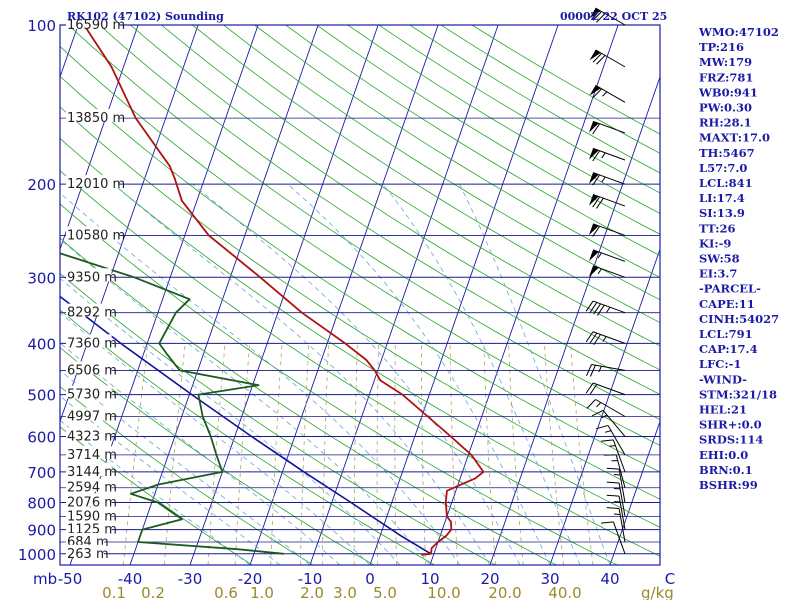 Image resolution: width=800 pixels, height=600 pixels. Describe the element at coordinates (145, 16) in the screenshot. I see `sounding-title: RK102 (47102) Sounding` at that location.